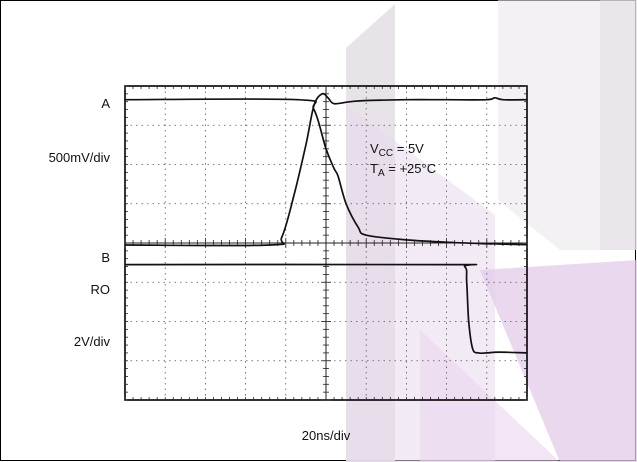  What do you see at coordinates (326, 309) in the screenshot?
I see `trace-ro` at bounding box center [326, 309].